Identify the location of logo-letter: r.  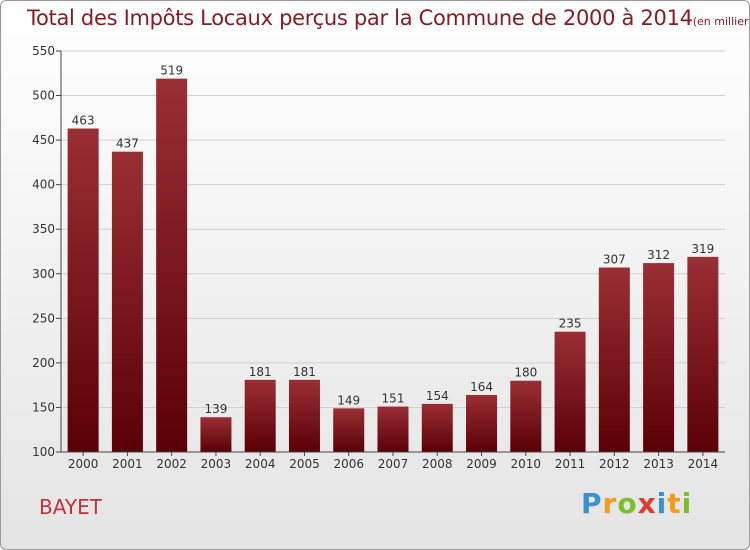
(610, 503).